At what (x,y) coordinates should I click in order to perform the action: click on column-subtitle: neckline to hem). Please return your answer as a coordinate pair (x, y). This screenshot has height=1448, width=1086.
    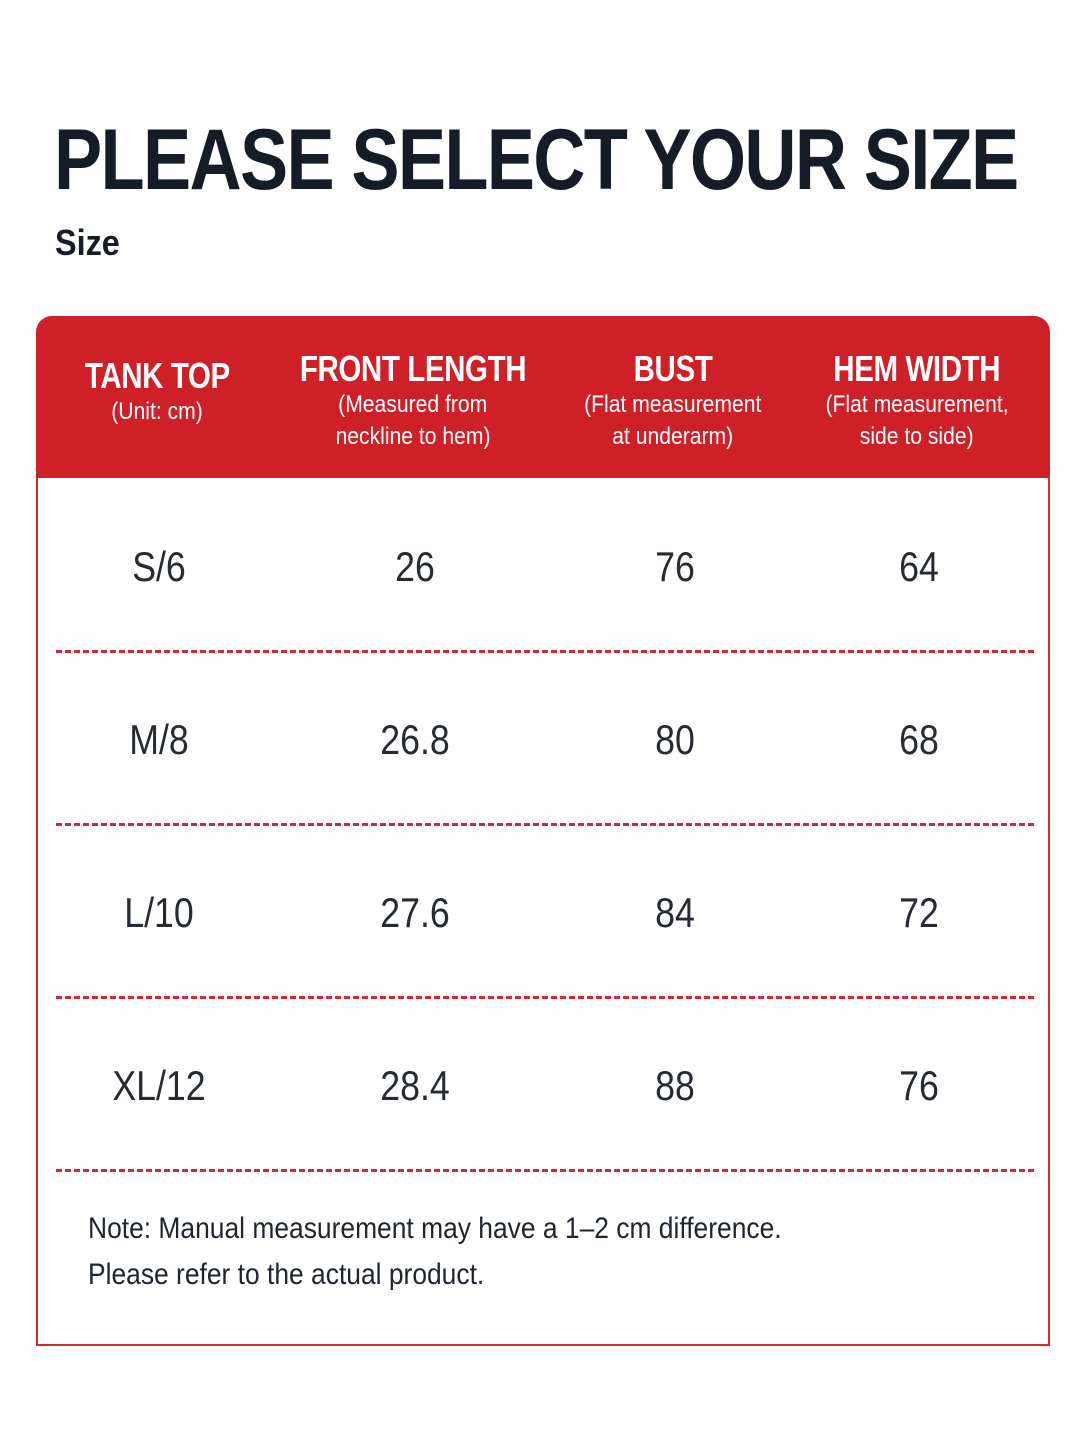
    Looking at the image, I should click on (413, 436).